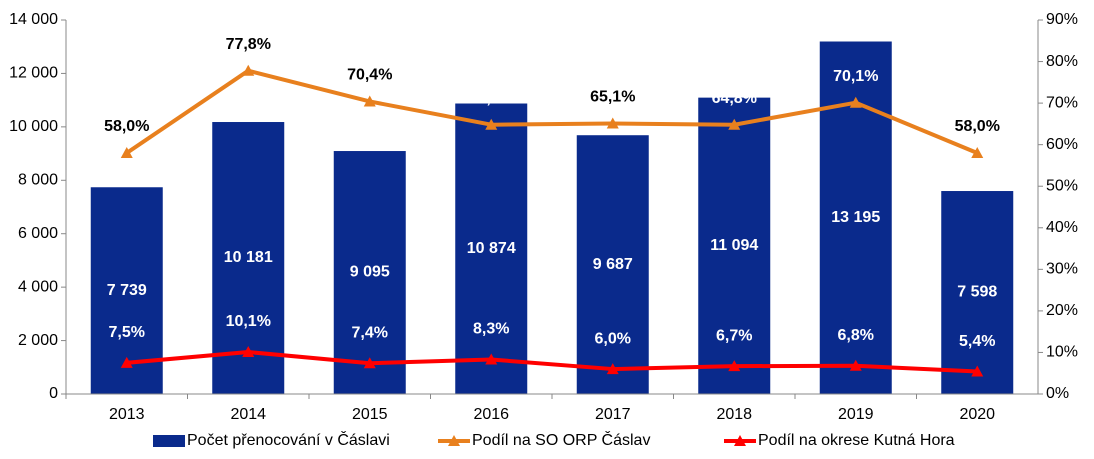 The width and height of the screenshot is (1094, 459). What do you see at coordinates (977, 341) in the screenshot?
I see `line-label: 5,4%` at bounding box center [977, 341].